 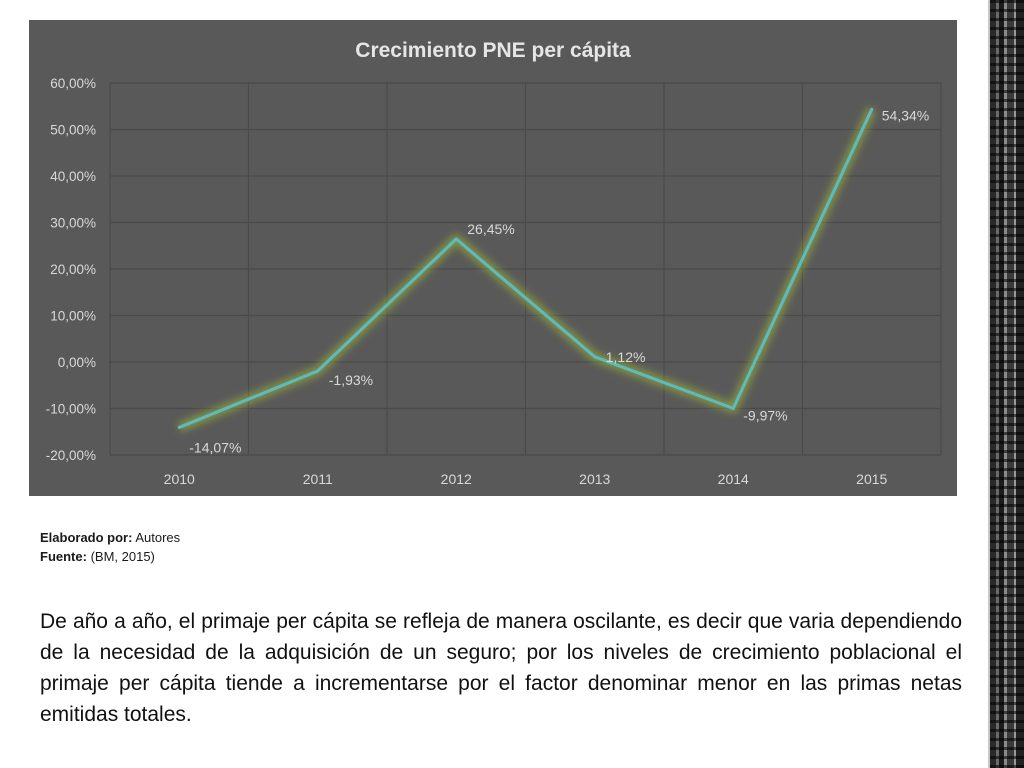 What do you see at coordinates (626, 357) in the screenshot?
I see `data-label: 1,12%` at bounding box center [626, 357].